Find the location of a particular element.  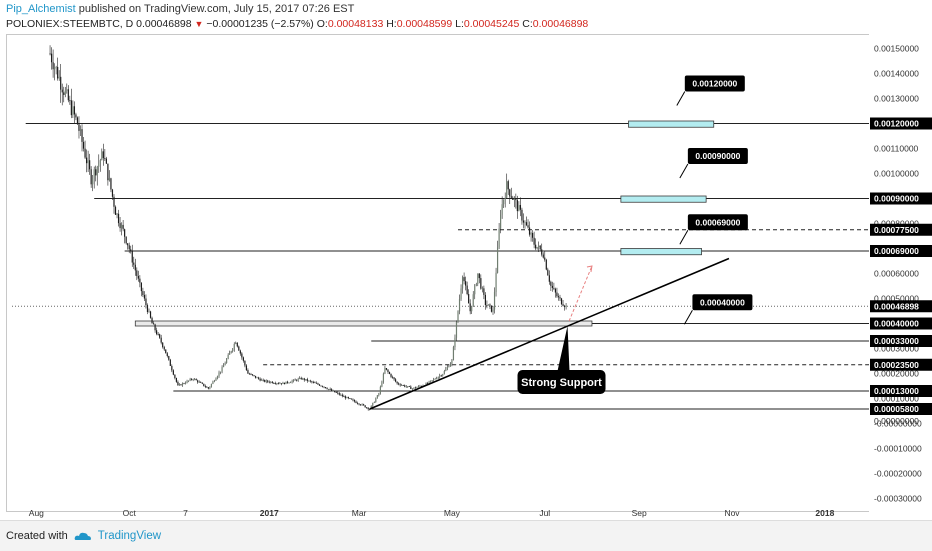

high-value: 0.00048599 is located at coordinates (424, 24).